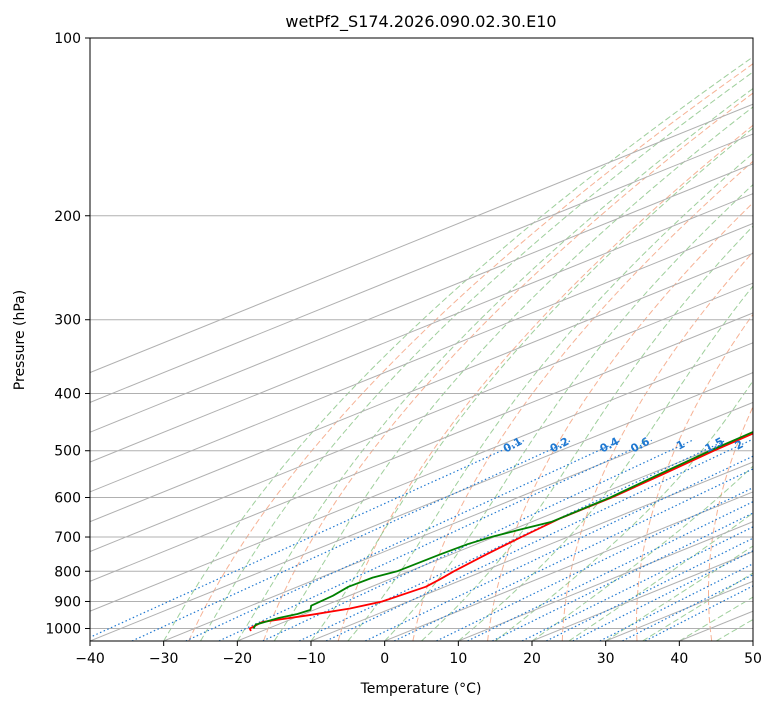 The image size is (775, 708). I want to click on y-tick-label: 1000, so click(63, 629).